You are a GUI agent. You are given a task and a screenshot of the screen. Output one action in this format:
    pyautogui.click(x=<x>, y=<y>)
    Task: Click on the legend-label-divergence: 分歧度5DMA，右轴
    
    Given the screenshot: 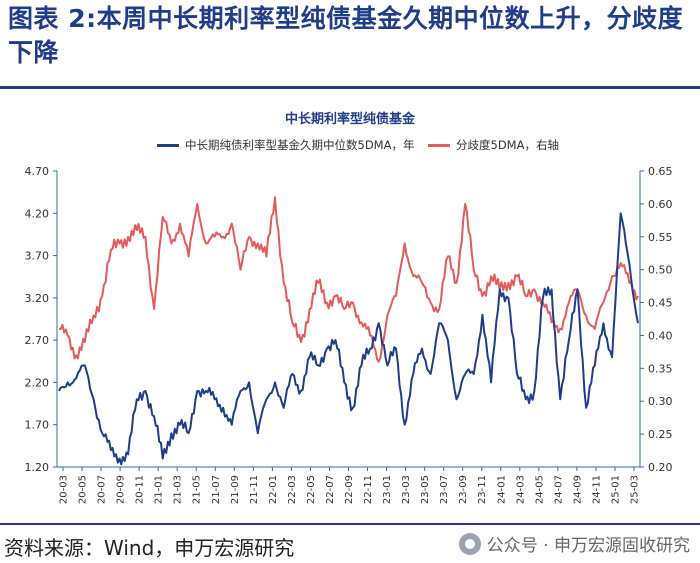 What is the action you would take?
    pyautogui.click(x=507, y=145)
    